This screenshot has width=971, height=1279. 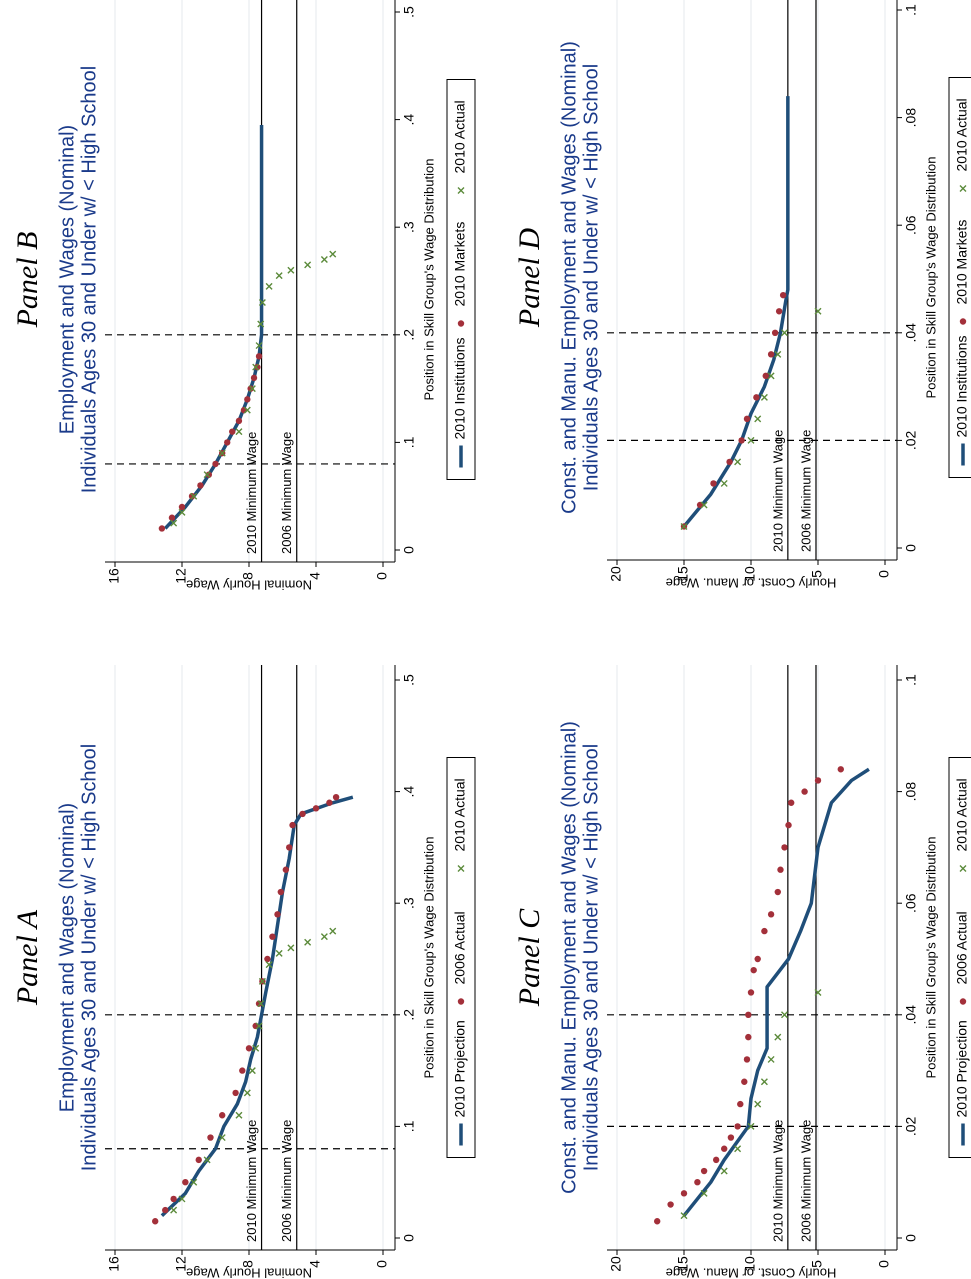 I want to click on legend-label: 2010 Markets, so click(x=460, y=264).